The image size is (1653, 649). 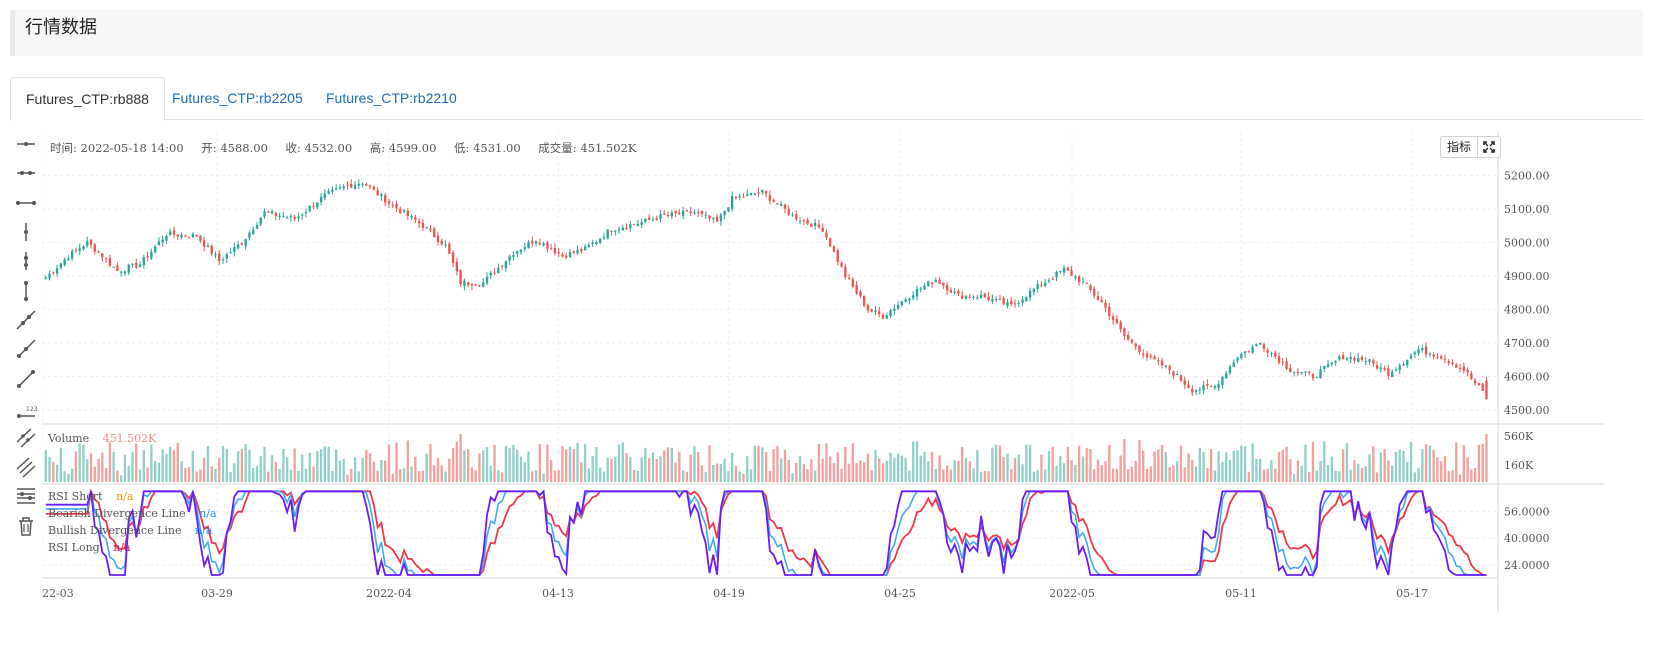 I want to click on delete-icon, so click(x=26, y=526).